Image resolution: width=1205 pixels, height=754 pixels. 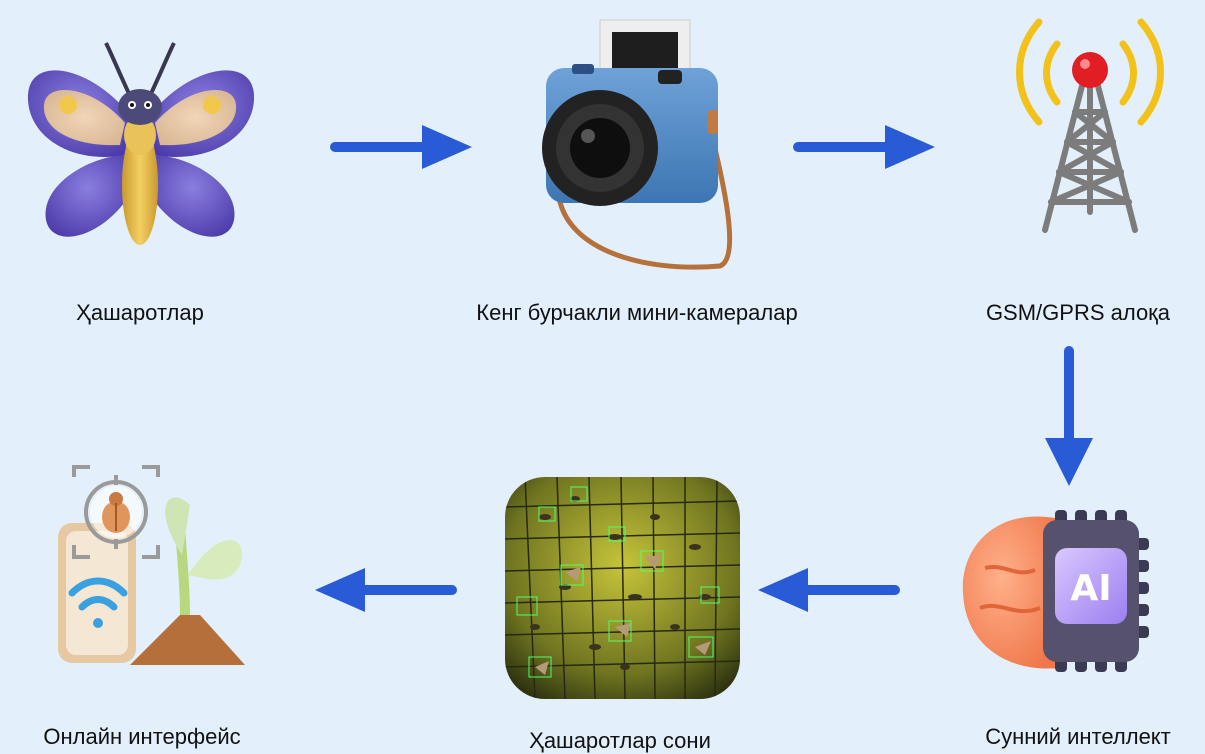 What do you see at coordinates (1069, 417) in the screenshot?
I see `arrow-down-icon` at bounding box center [1069, 417].